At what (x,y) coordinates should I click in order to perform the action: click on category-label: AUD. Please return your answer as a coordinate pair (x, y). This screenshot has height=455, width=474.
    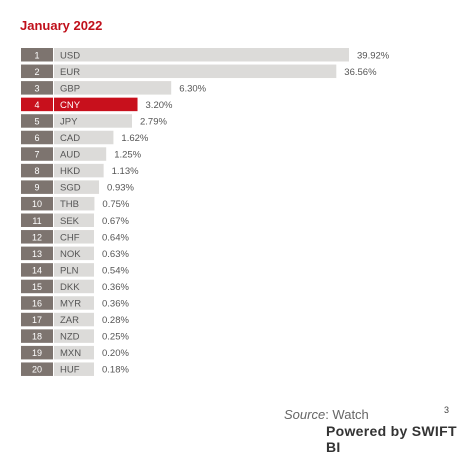
    Looking at the image, I should click on (70, 155).